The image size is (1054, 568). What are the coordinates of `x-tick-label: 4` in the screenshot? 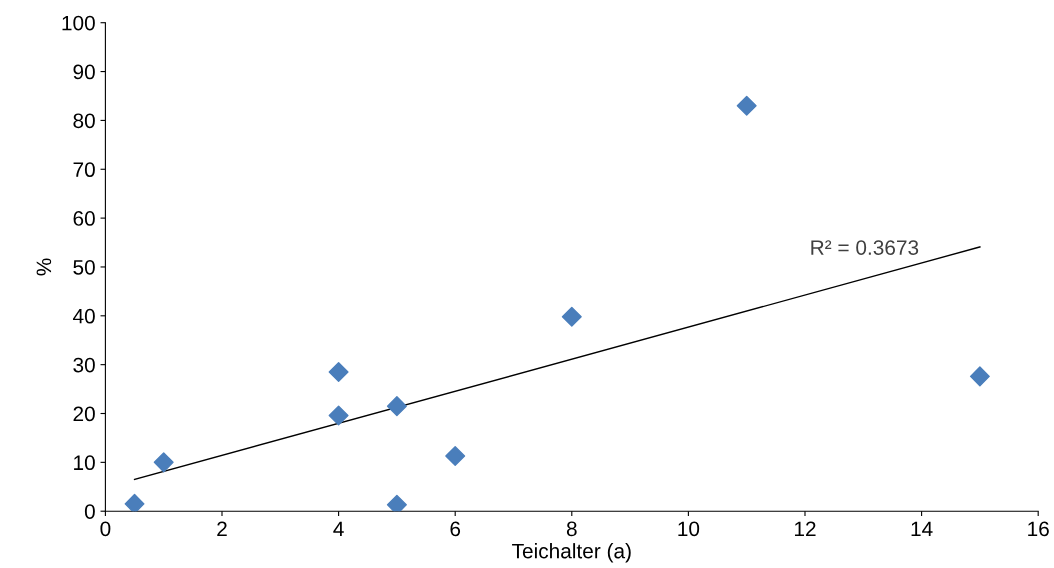 It's located at (338, 529).